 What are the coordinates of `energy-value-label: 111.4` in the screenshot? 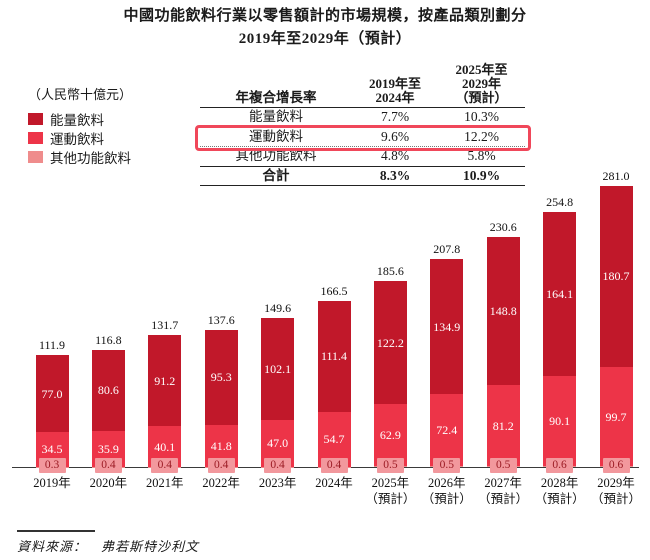 It's located at (334, 356).